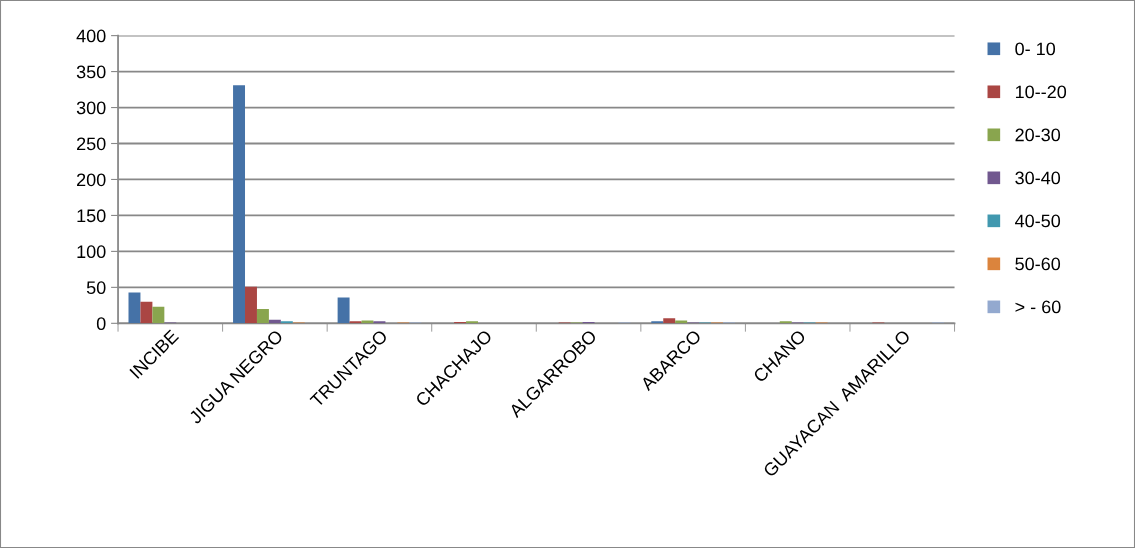 The height and width of the screenshot is (548, 1135). Describe the element at coordinates (91, 72) in the screenshot. I see `y-tick-label: 350` at that location.